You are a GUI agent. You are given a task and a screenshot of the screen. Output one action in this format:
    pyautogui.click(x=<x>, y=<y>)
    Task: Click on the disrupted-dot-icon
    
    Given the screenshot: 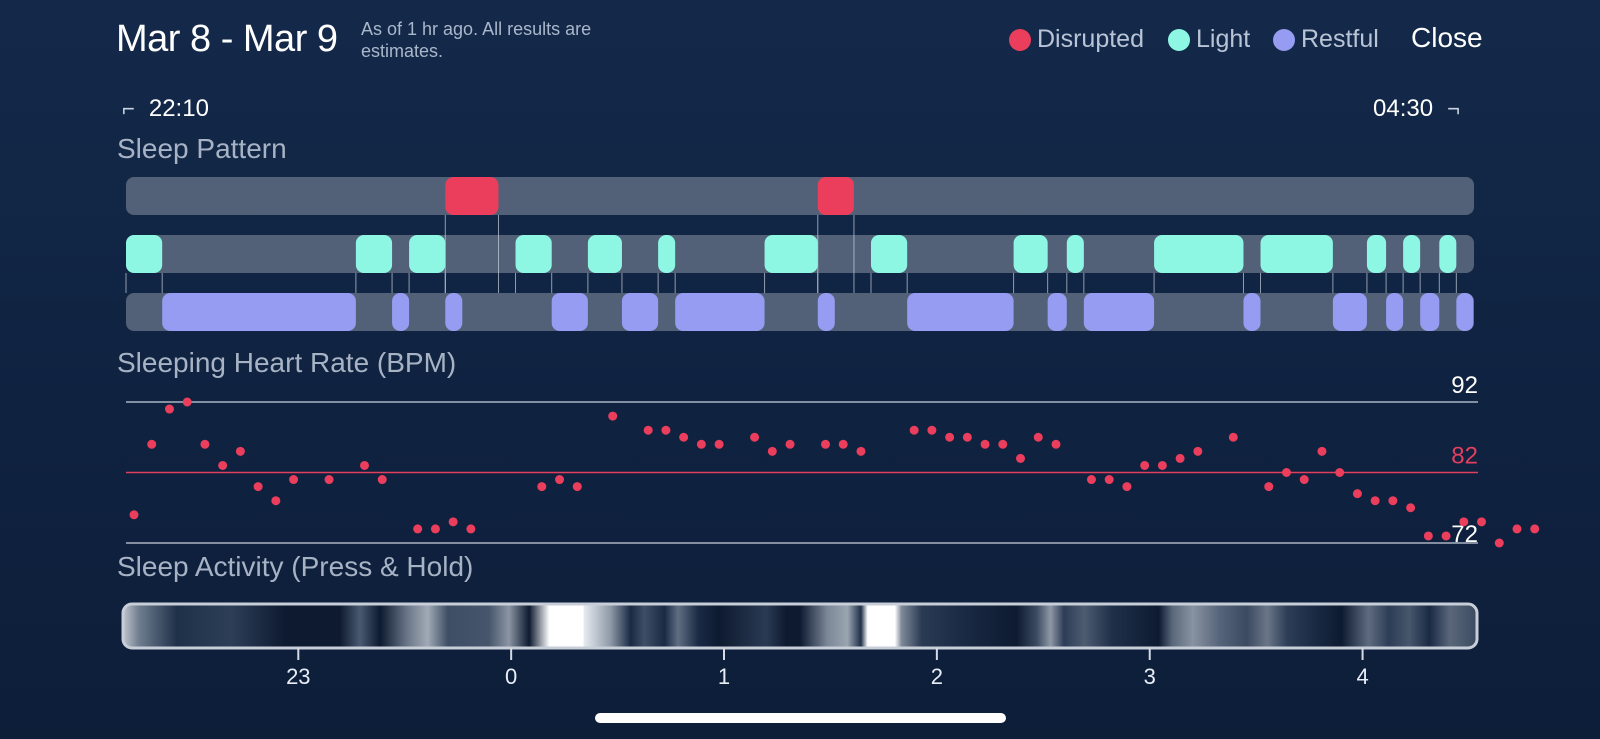 What is the action you would take?
    pyautogui.click(x=1020, y=39)
    